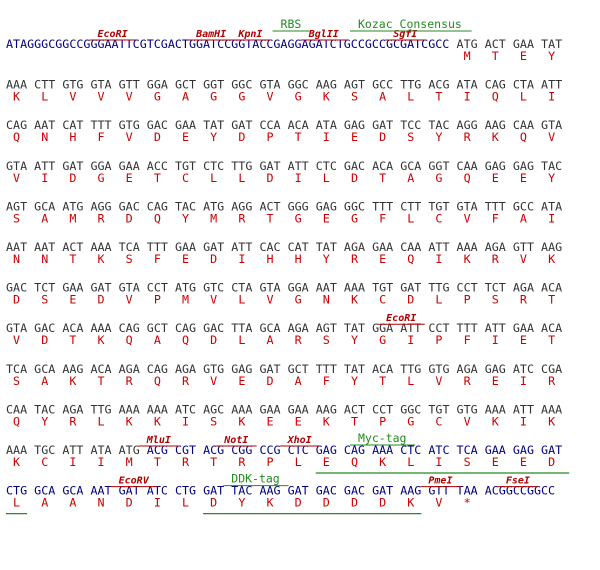  What do you see at coordinates (241, 85) in the screenshot?
I see `codon: GGC` at bounding box center [241, 85].